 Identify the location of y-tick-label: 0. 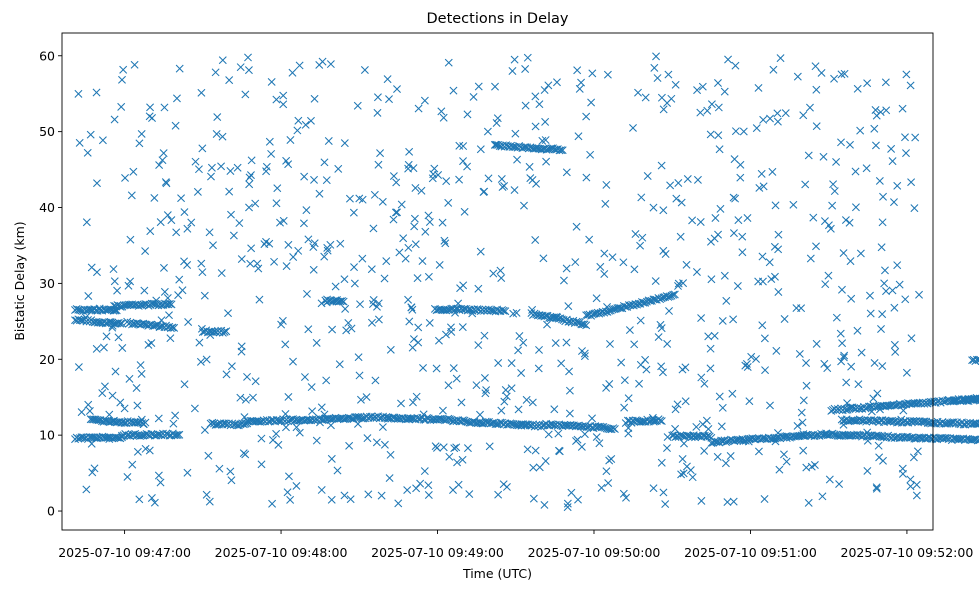
(51, 511).